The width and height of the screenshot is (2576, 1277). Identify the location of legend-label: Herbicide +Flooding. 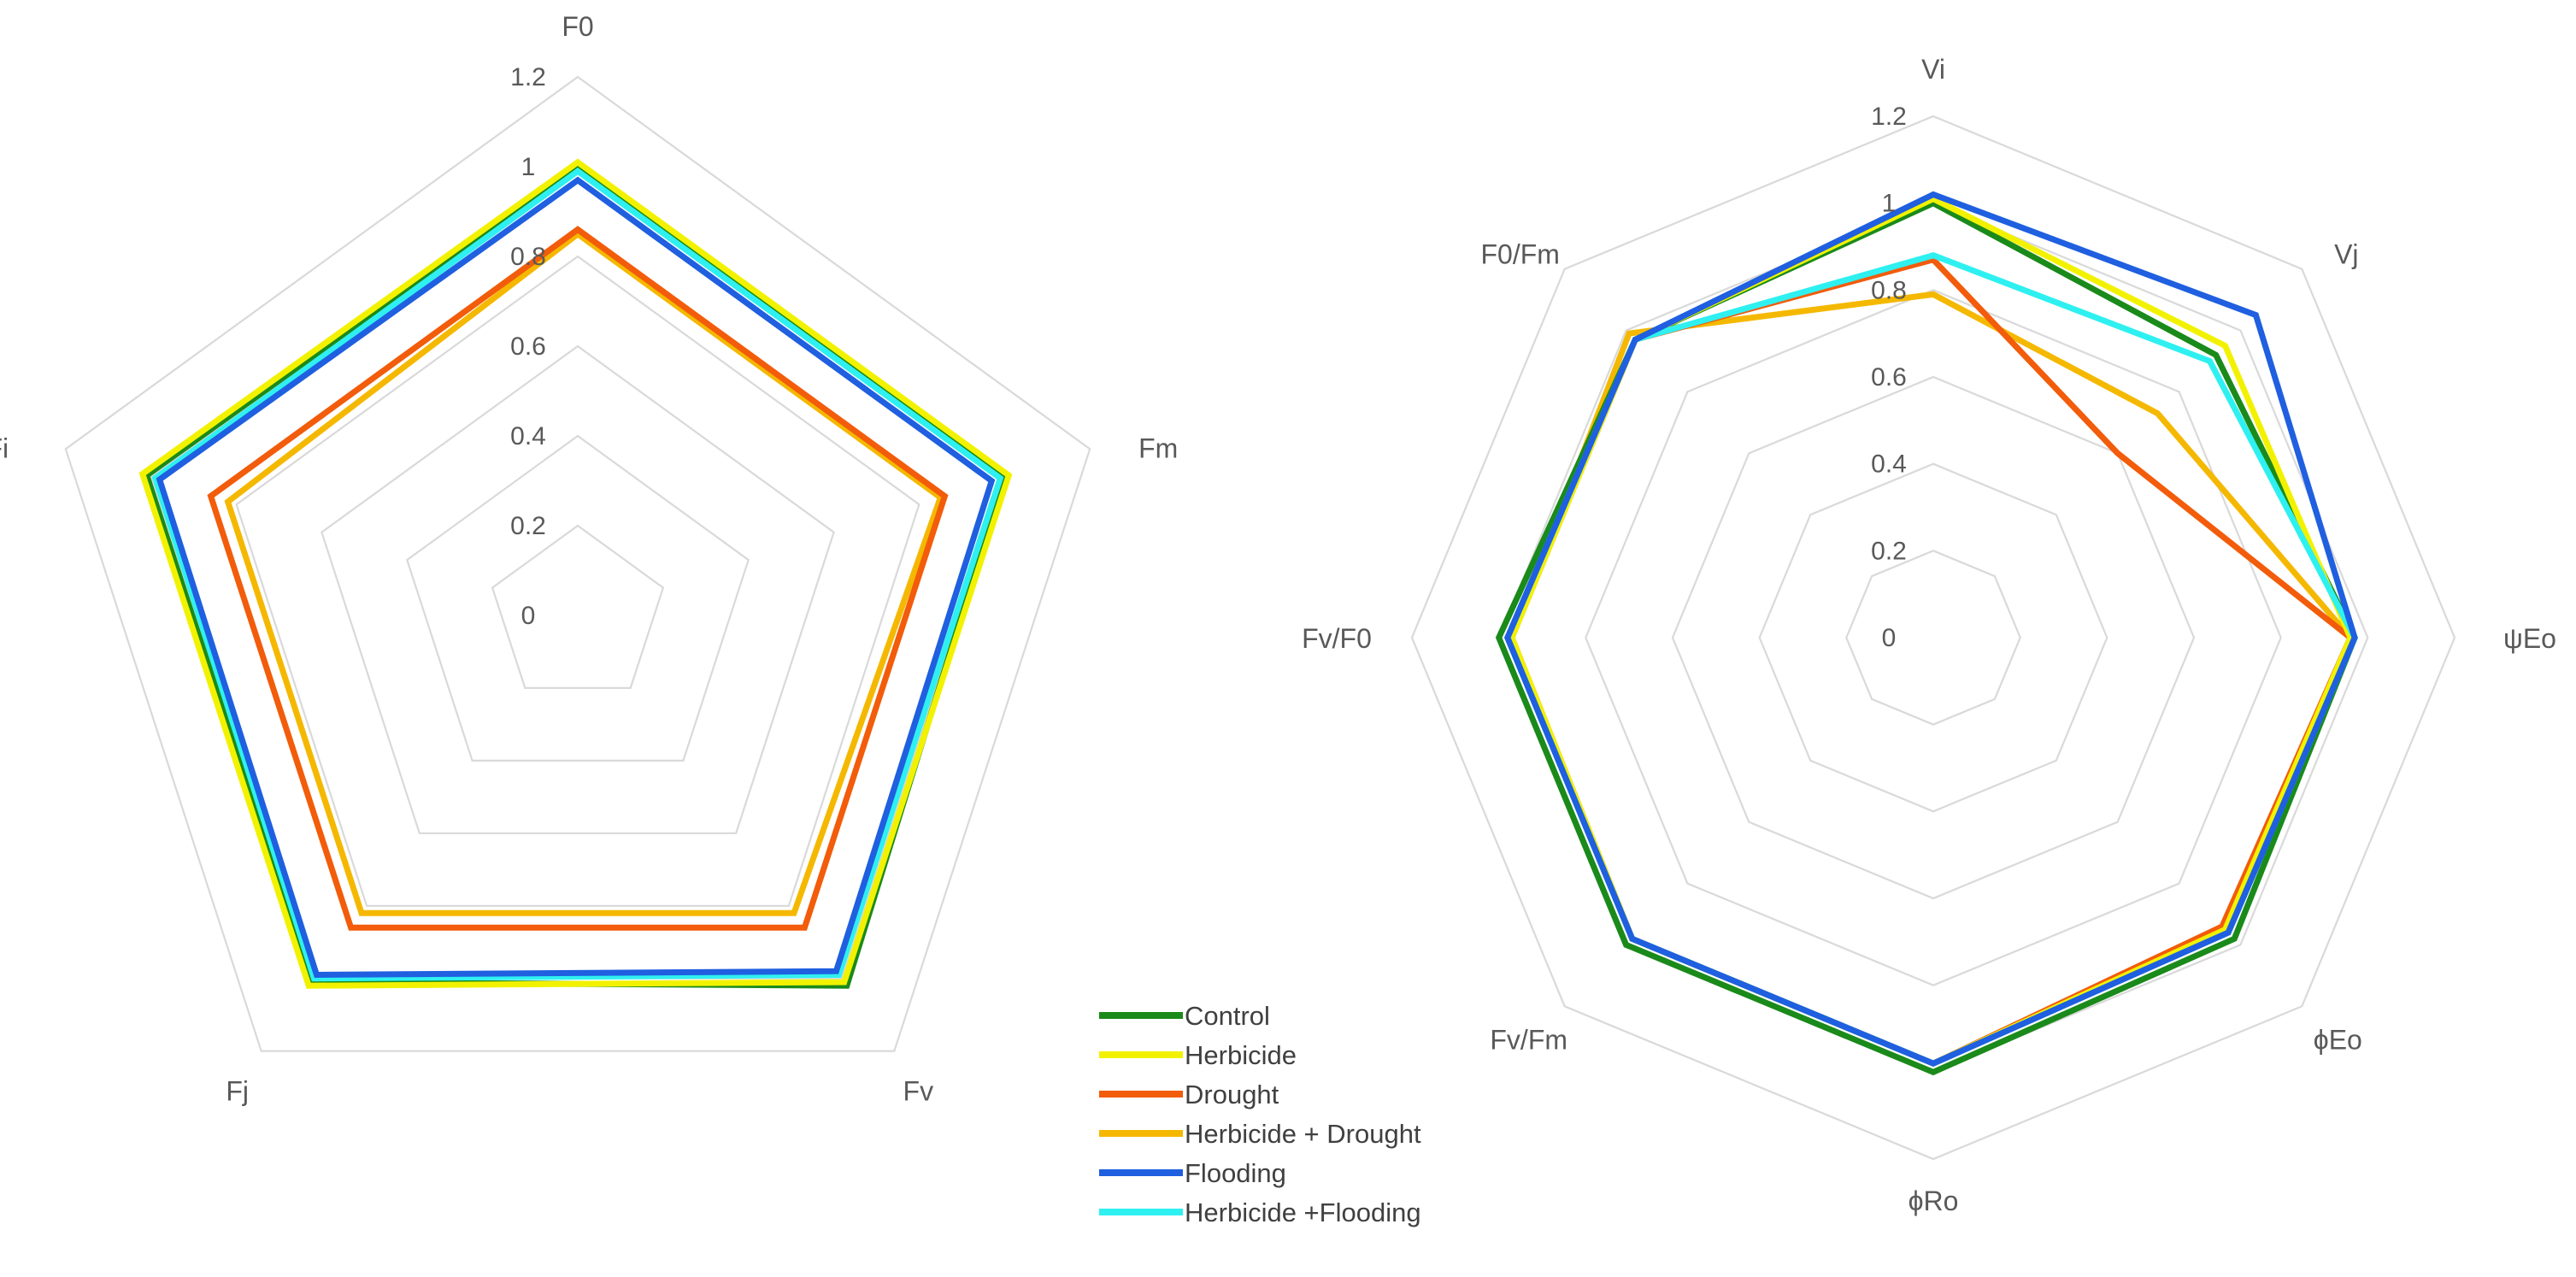
(1303, 1212).